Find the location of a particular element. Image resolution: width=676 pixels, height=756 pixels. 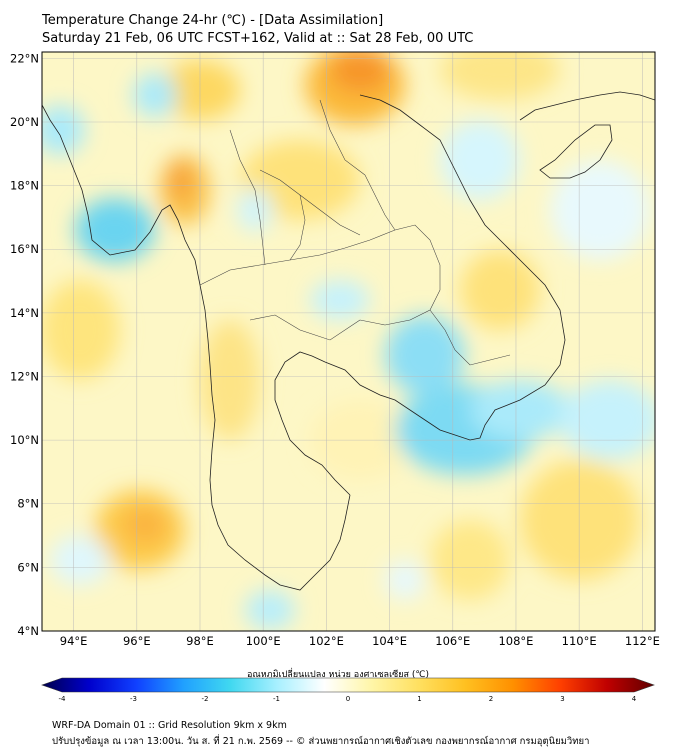

lon-label: 110°E is located at coordinates (579, 641).